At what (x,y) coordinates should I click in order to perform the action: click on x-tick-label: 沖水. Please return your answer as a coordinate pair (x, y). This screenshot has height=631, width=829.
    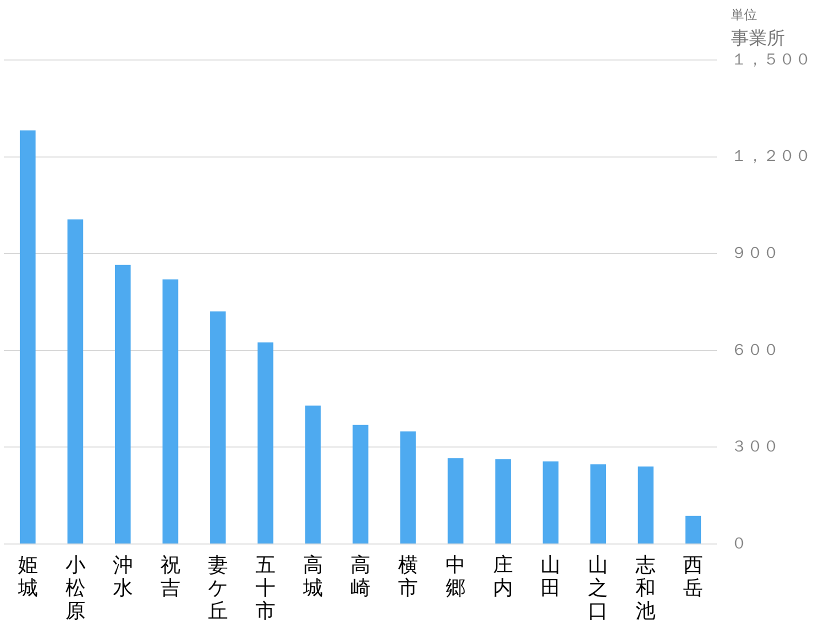
    Looking at the image, I should click on (122, 576).